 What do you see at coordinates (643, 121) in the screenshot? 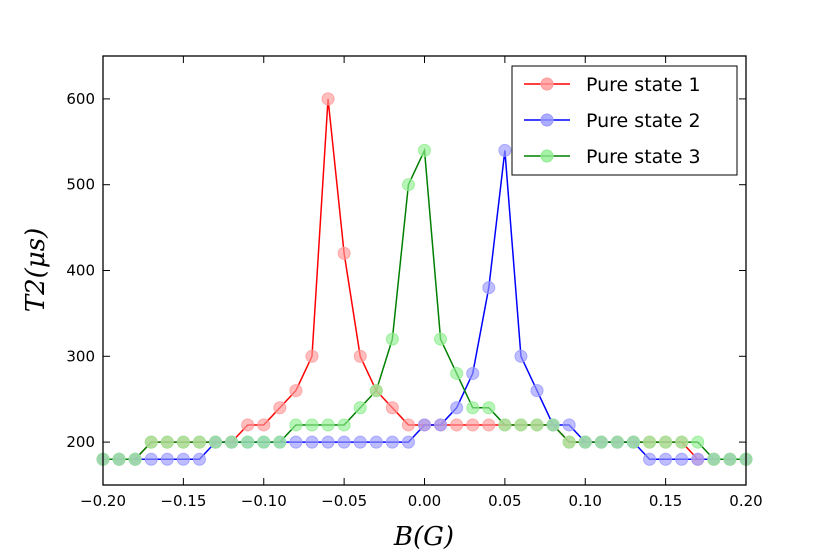
I see `legend-label-2: Pure state 2` at bounding box center [643, 121].